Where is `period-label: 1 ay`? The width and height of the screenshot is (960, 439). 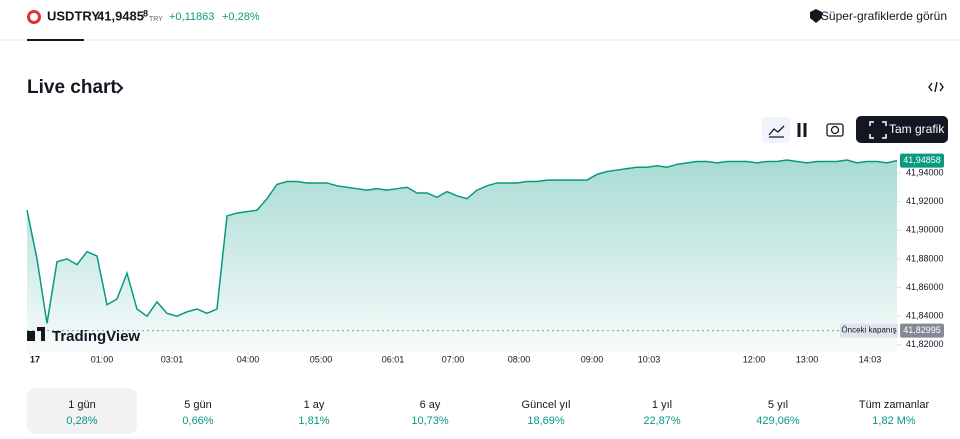
period-label: 1 ay is located at coordinates (314, 405).